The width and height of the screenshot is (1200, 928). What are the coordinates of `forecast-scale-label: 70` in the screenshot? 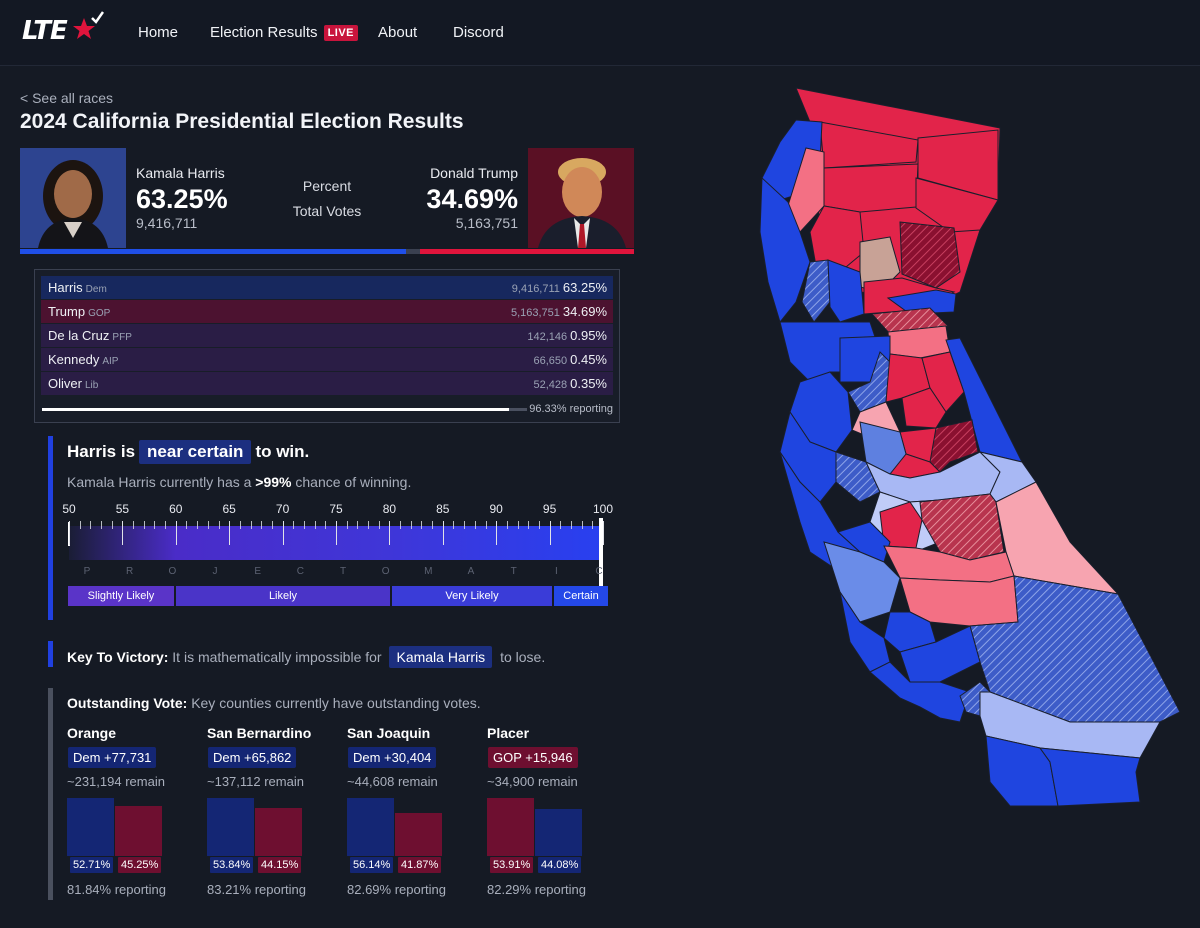 It's located at (282, 509).